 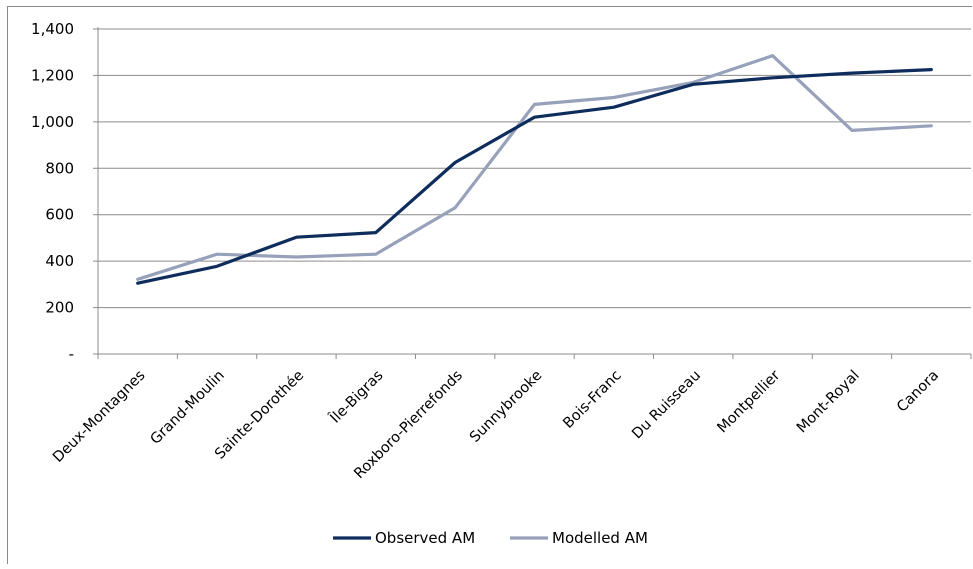 What do you see at coordinates (506, 406) in the screenshot?
I see `x-tick-label: Sunnybrooke` at bounding box center [506, 406].